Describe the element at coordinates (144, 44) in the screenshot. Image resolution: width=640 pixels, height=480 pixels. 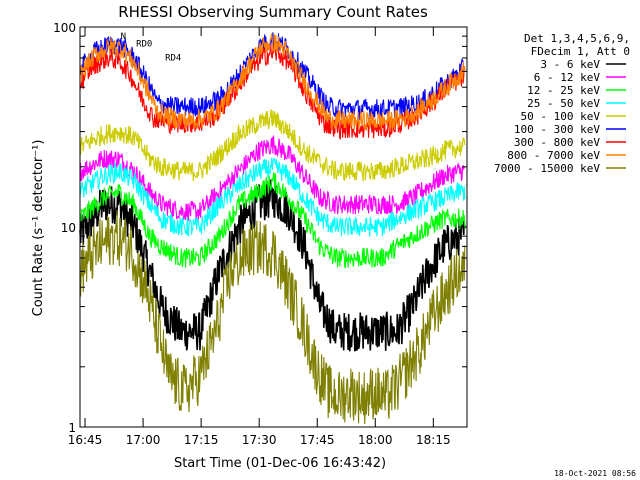
I see `annotation-1: RD0` at that location.